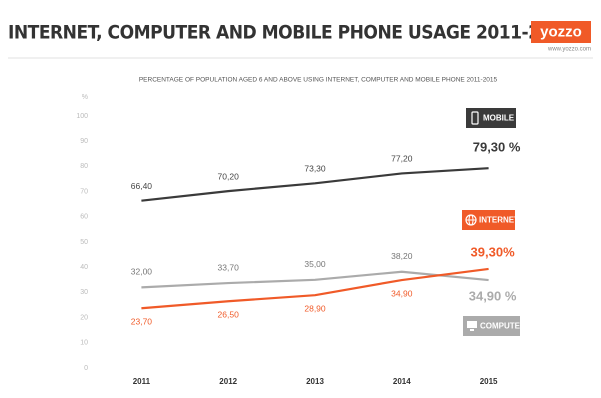 The image size is (601, 398). Describe the element at coordinates (472, 324) in the screenshot. I see `icon-monitor` at that location.